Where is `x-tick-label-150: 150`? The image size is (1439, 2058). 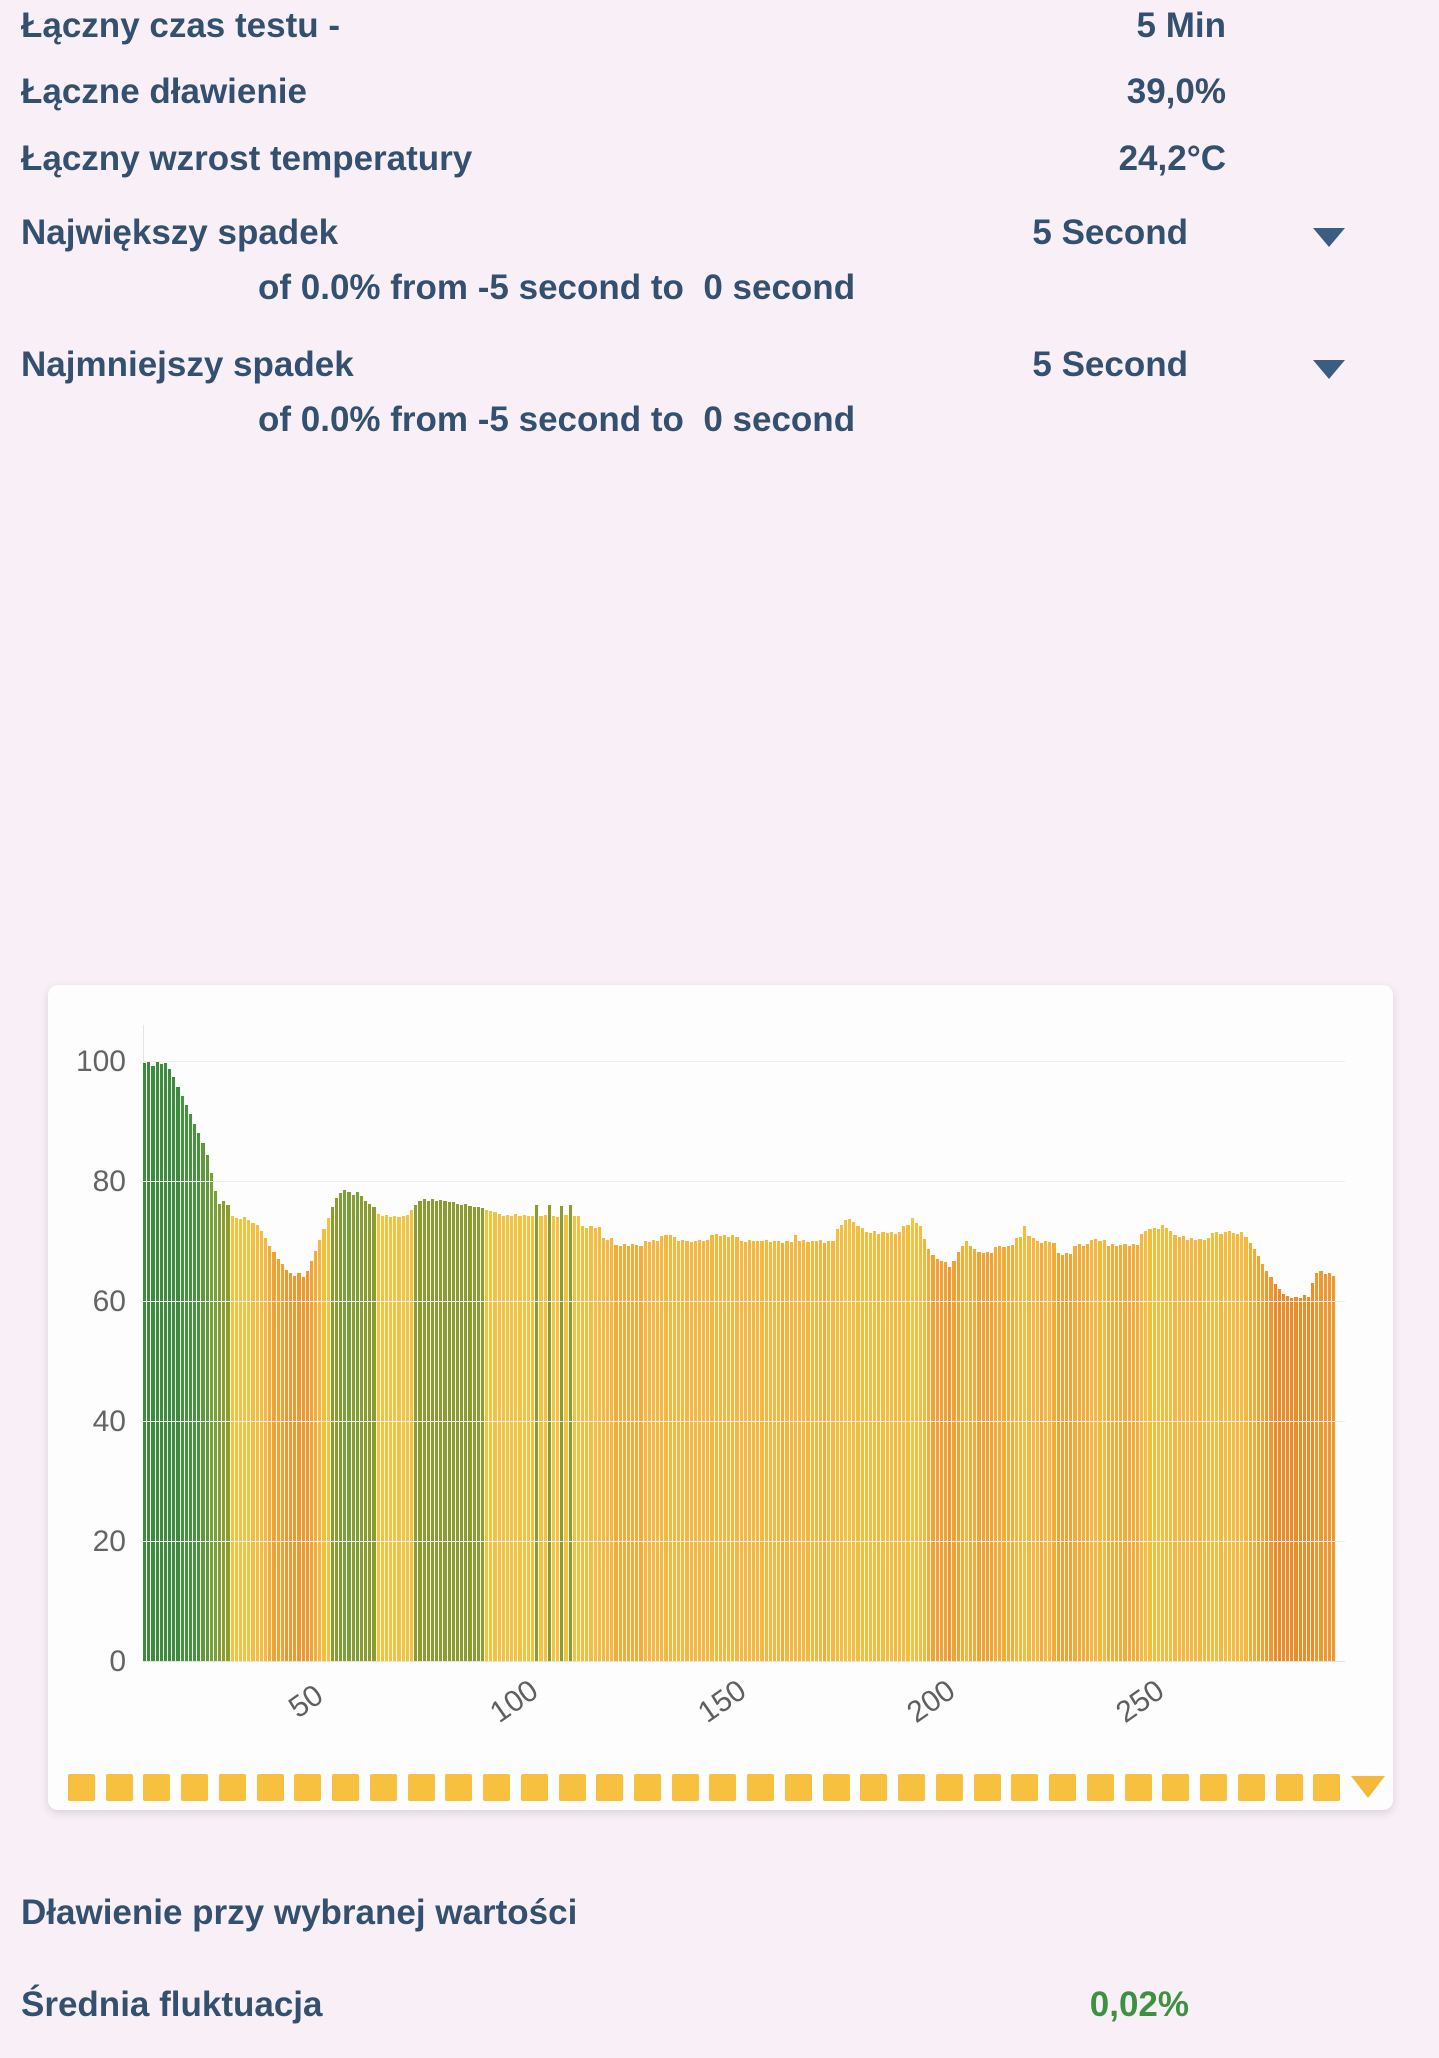
x-tick-label-150: 150 is located at coordinates (722, 1701).